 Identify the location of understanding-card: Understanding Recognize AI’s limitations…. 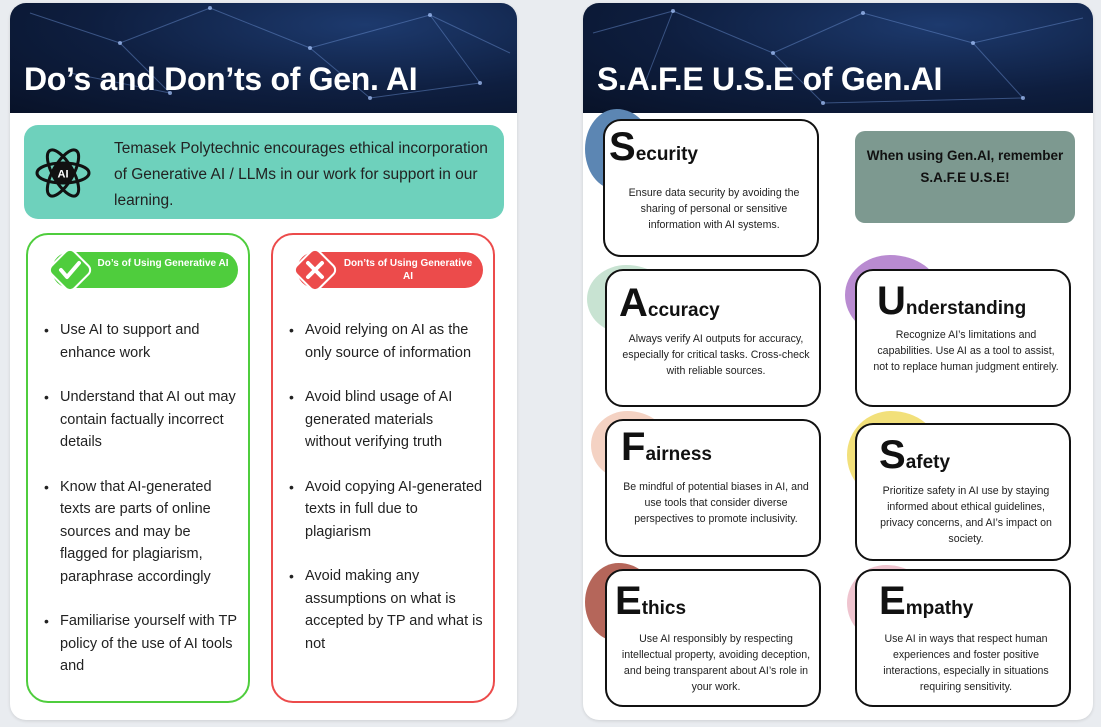
(963, 338).